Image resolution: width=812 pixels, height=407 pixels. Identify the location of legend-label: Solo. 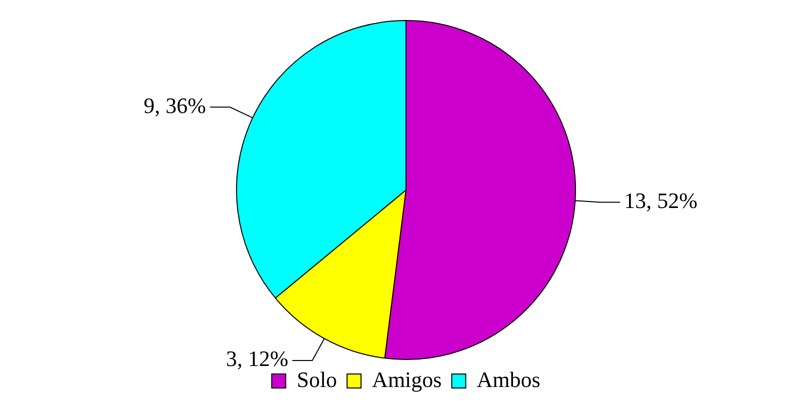
(317, 379).